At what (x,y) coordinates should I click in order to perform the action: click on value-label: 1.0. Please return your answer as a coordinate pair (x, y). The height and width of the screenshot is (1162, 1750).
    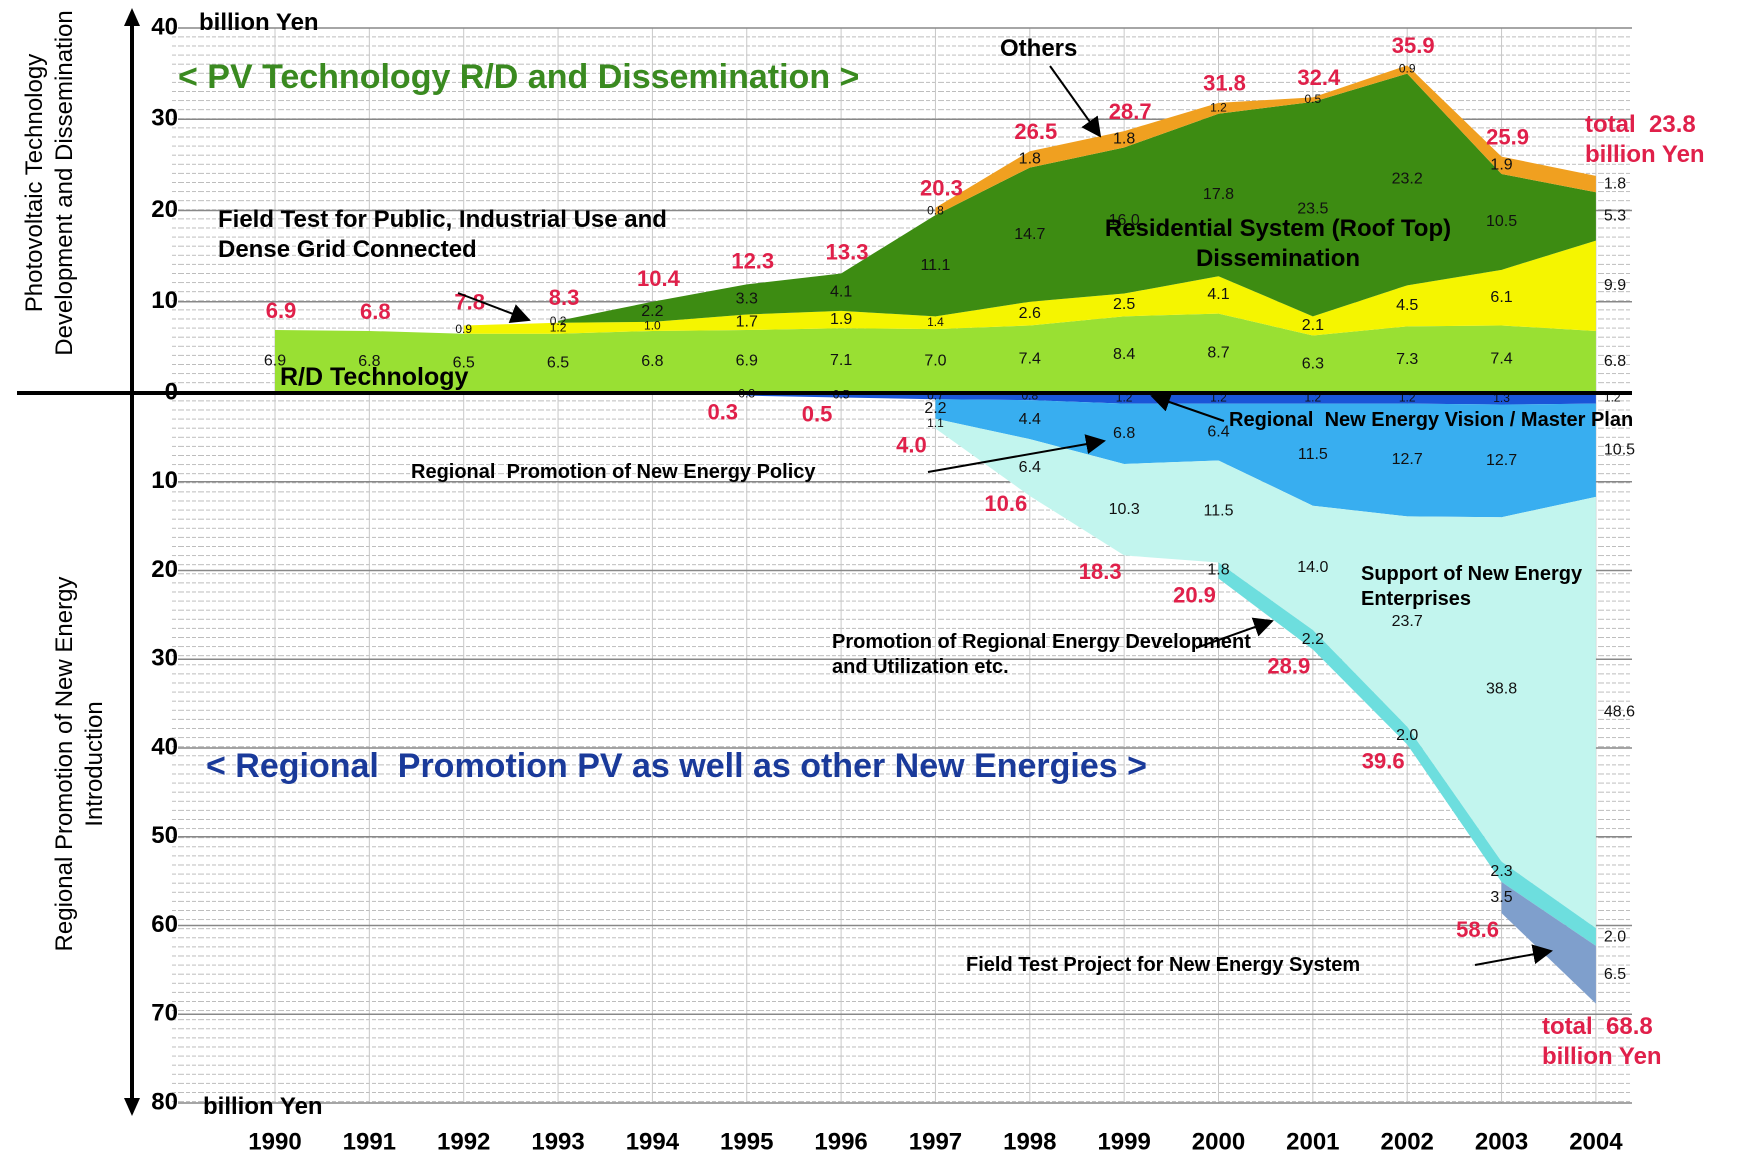
    Looking at the image, I should click on (652, 326).